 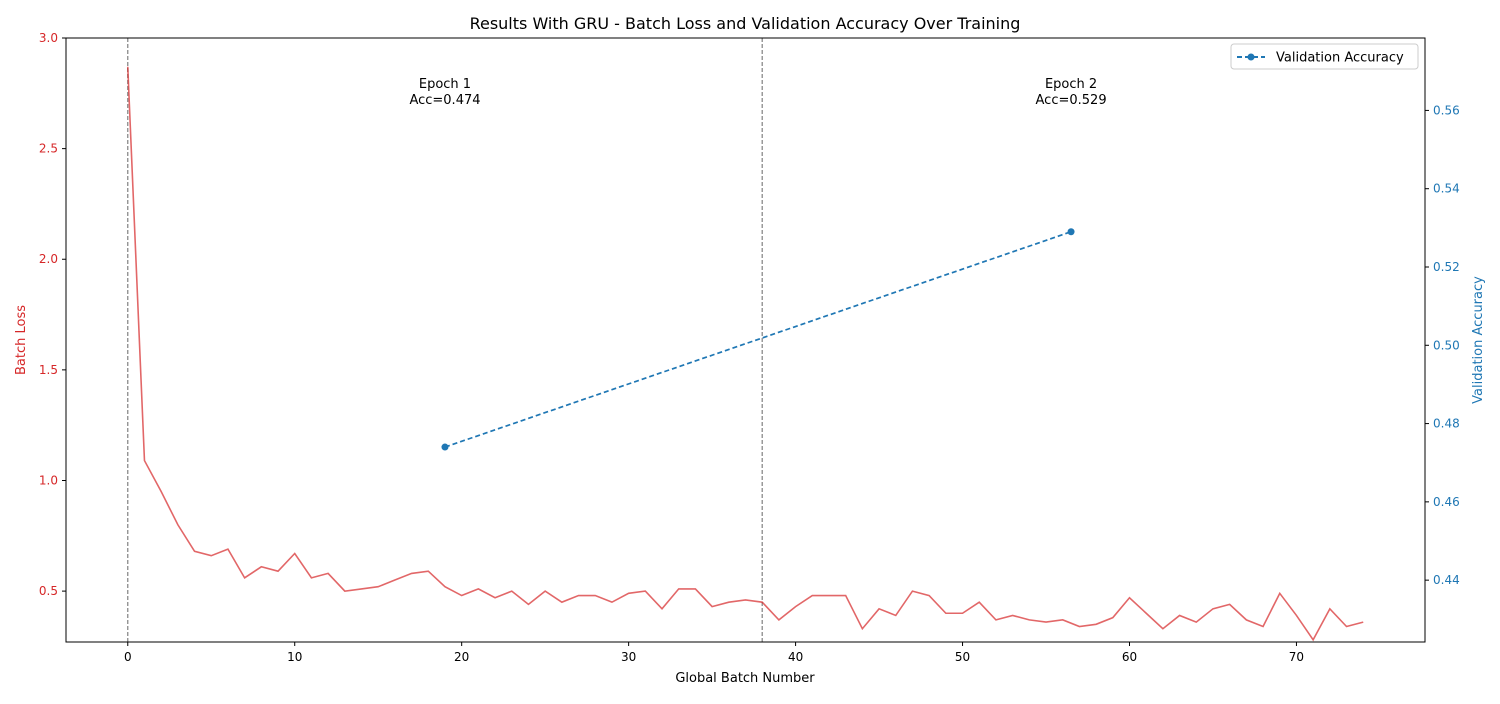 I want to click on epoch-annotation-title: Epoch 1, so click(x=445, y=84).